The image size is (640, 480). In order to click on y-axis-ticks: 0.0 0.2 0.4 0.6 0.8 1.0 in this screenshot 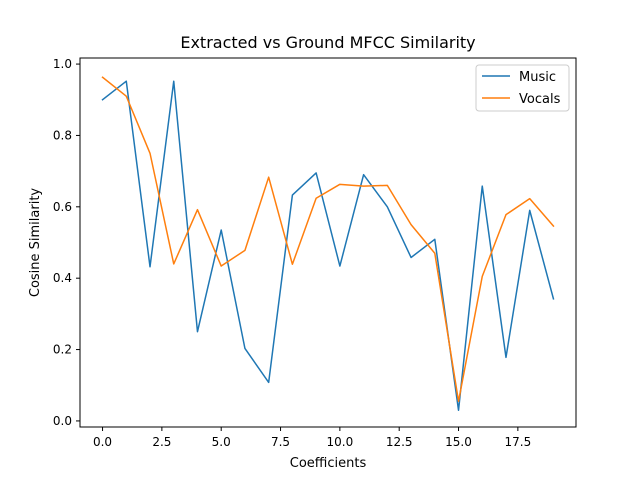, I will do `click(66, 242)`.